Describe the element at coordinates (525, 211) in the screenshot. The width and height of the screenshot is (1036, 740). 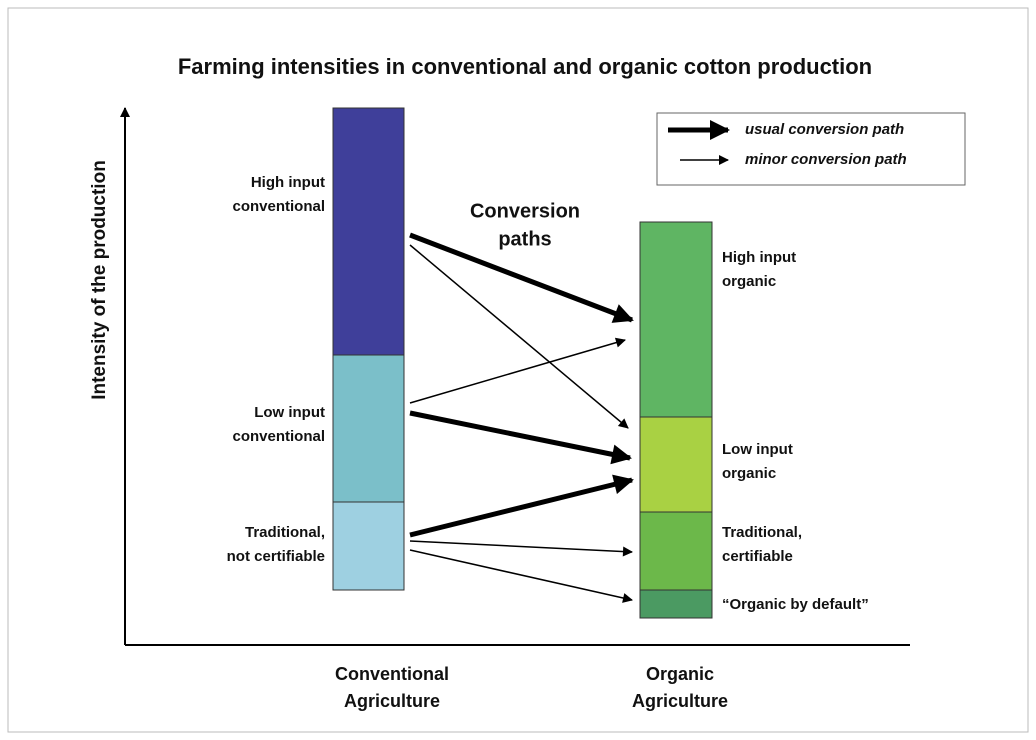
I see `annotation: Conversion` at that location.